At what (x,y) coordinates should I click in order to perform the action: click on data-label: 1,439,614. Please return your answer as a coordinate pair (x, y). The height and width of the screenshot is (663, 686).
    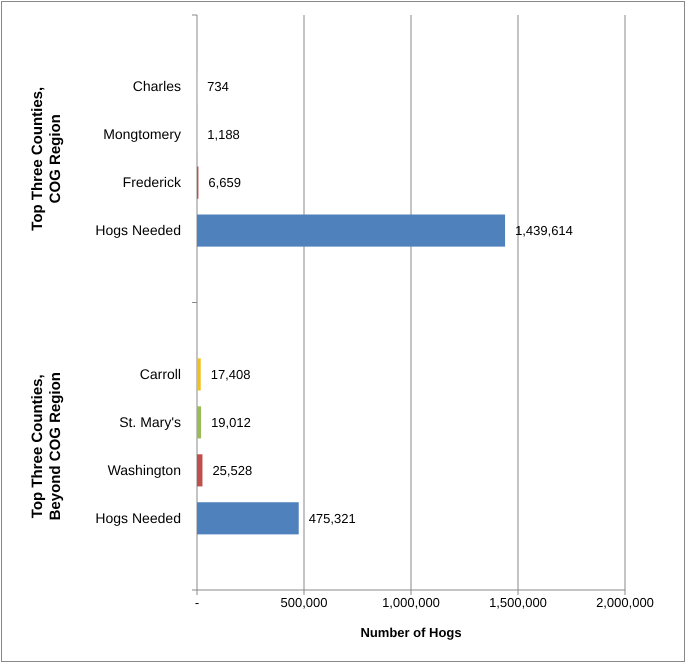
    Looking at the image, I should click on (544, 230).